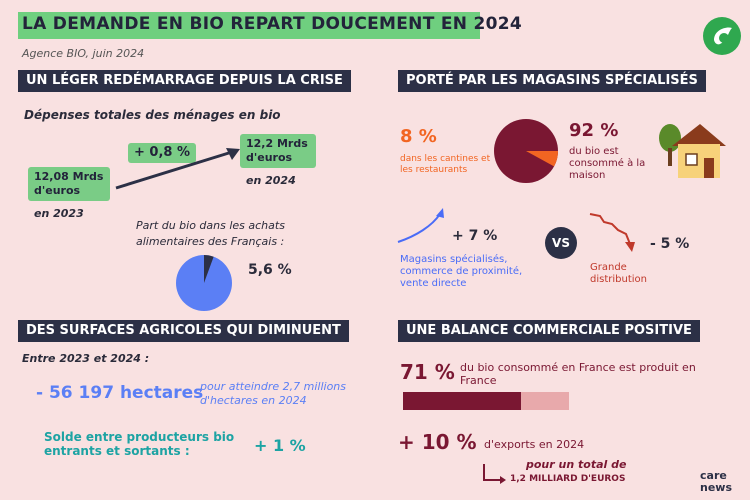 This screenshot has height=500, width=750. Describe the element at coordinates (280, 445) in the screenshot. I see `producer-balance-value: + 1 %` at that location.